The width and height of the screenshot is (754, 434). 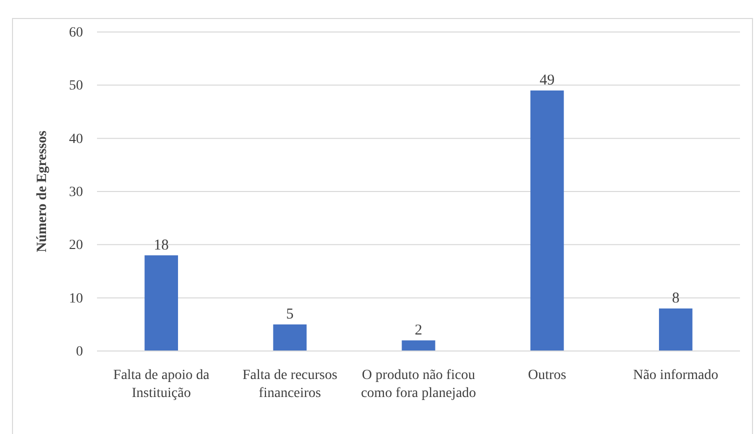 I want to click on data-label: 5, so click(x=290, y=314).